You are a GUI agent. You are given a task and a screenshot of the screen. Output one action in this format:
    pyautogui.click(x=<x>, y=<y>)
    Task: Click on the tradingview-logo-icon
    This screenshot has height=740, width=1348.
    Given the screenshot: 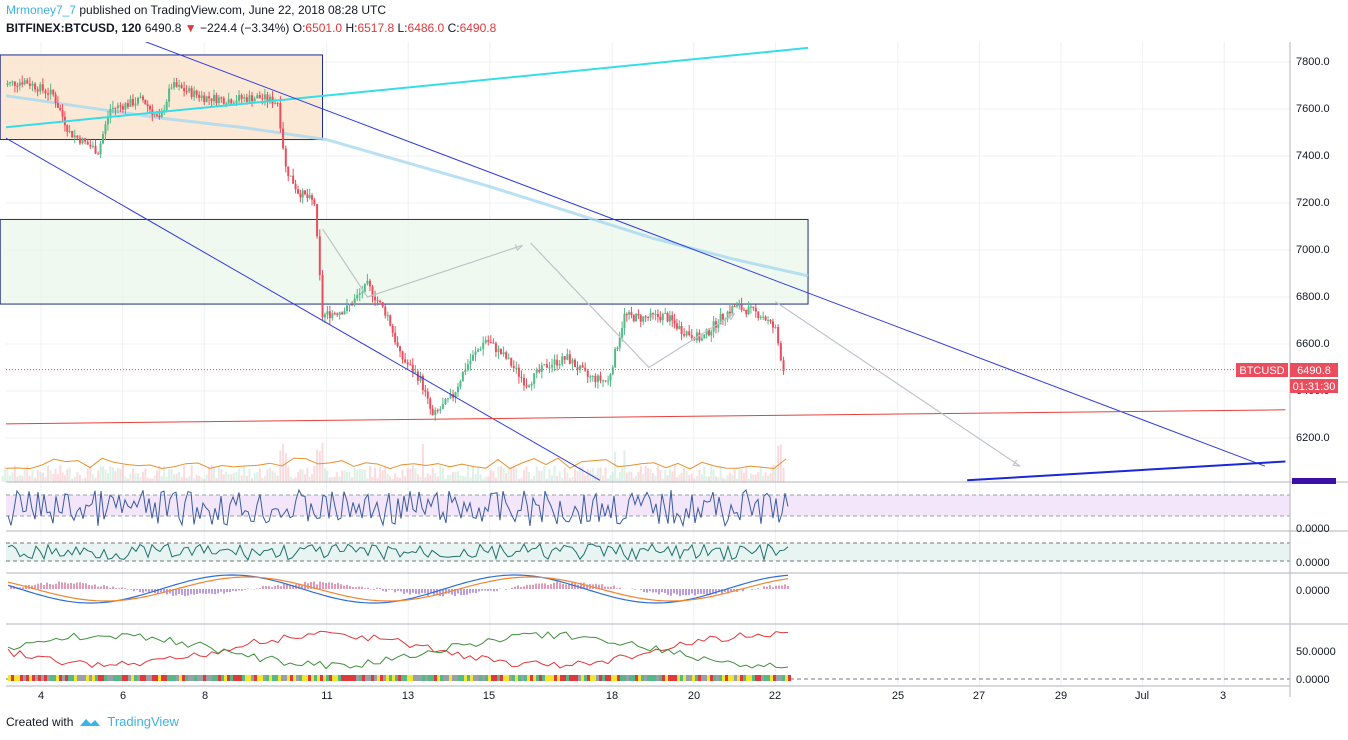 What is the action you would take?
    pyautogui.click(x=90, y=722)
    